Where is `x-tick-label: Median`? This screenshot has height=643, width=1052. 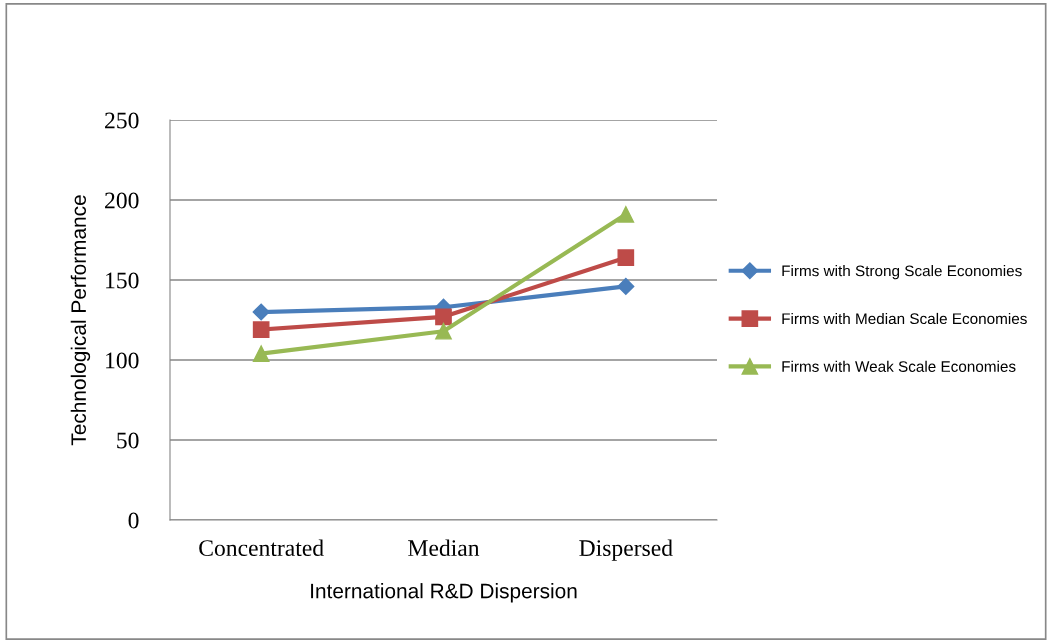
x-tick-label: Median is located at coordinates (444, 548).